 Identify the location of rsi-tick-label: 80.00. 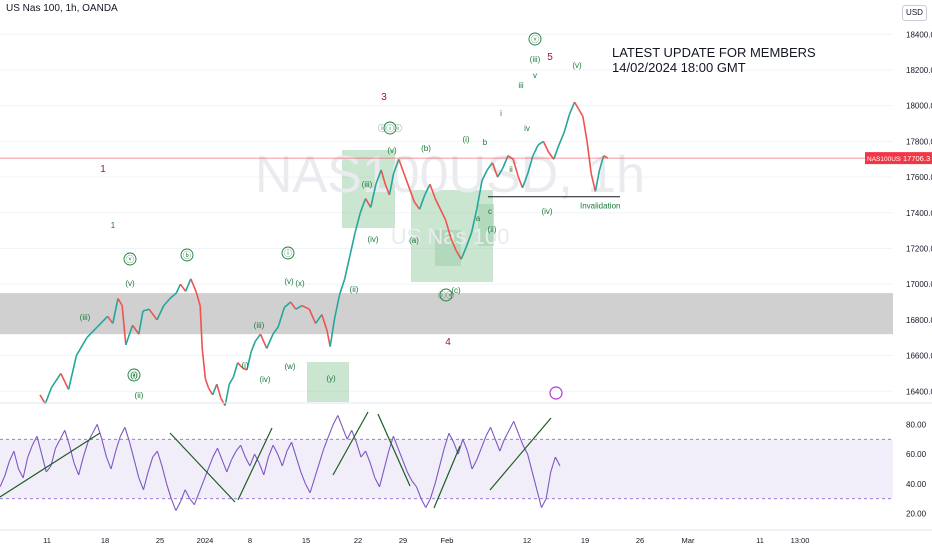
(916, 424).